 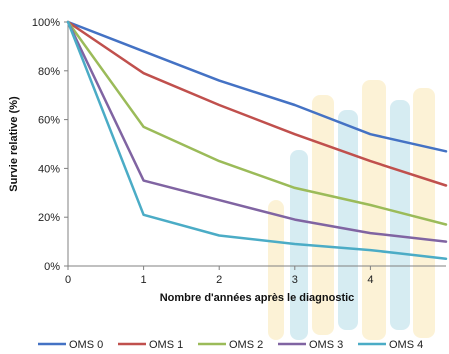 What do you see at coordinates (49, 121) in the screenshot?
I see `y-tick-label: 60%` at bounding box center [49, 121].